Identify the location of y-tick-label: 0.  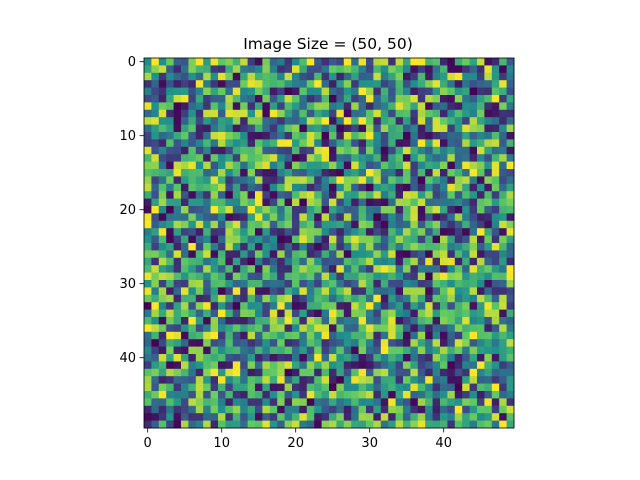
(132, 62).